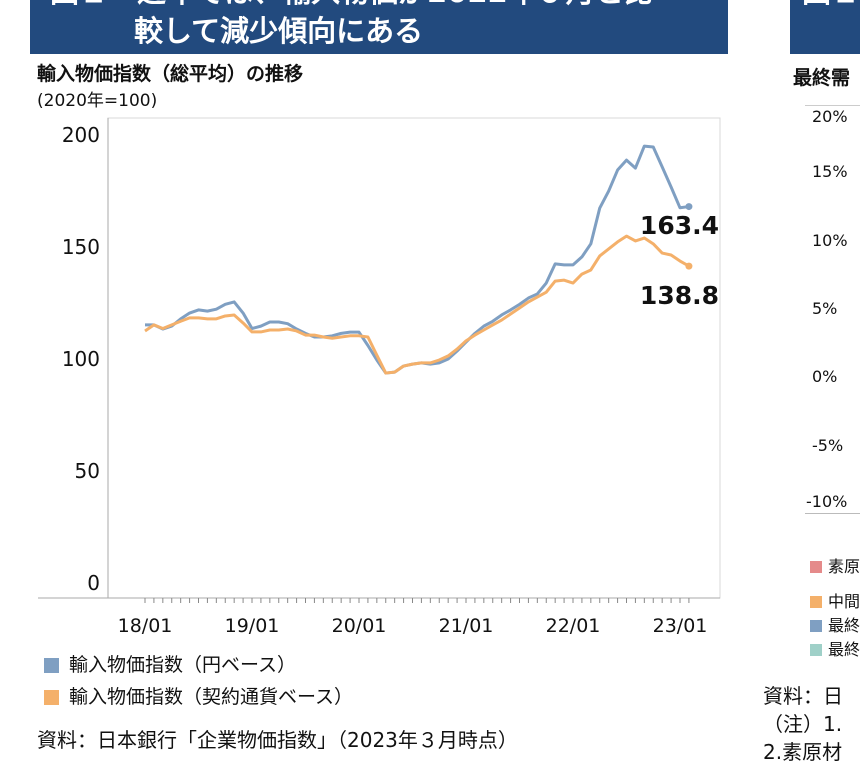 The image size is (860, 764). Describe the element at coordinates (81, 135) in the screenshot. I see `y-tick-label: 200` at that location.